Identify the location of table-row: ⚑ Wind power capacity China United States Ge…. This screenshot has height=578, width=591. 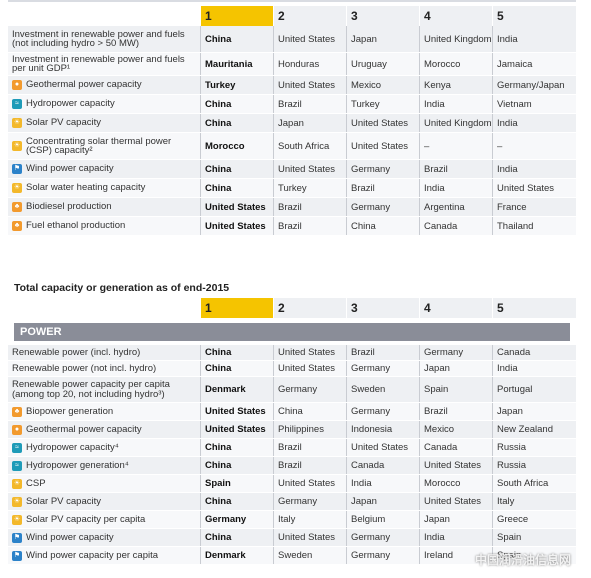
(292, 169).